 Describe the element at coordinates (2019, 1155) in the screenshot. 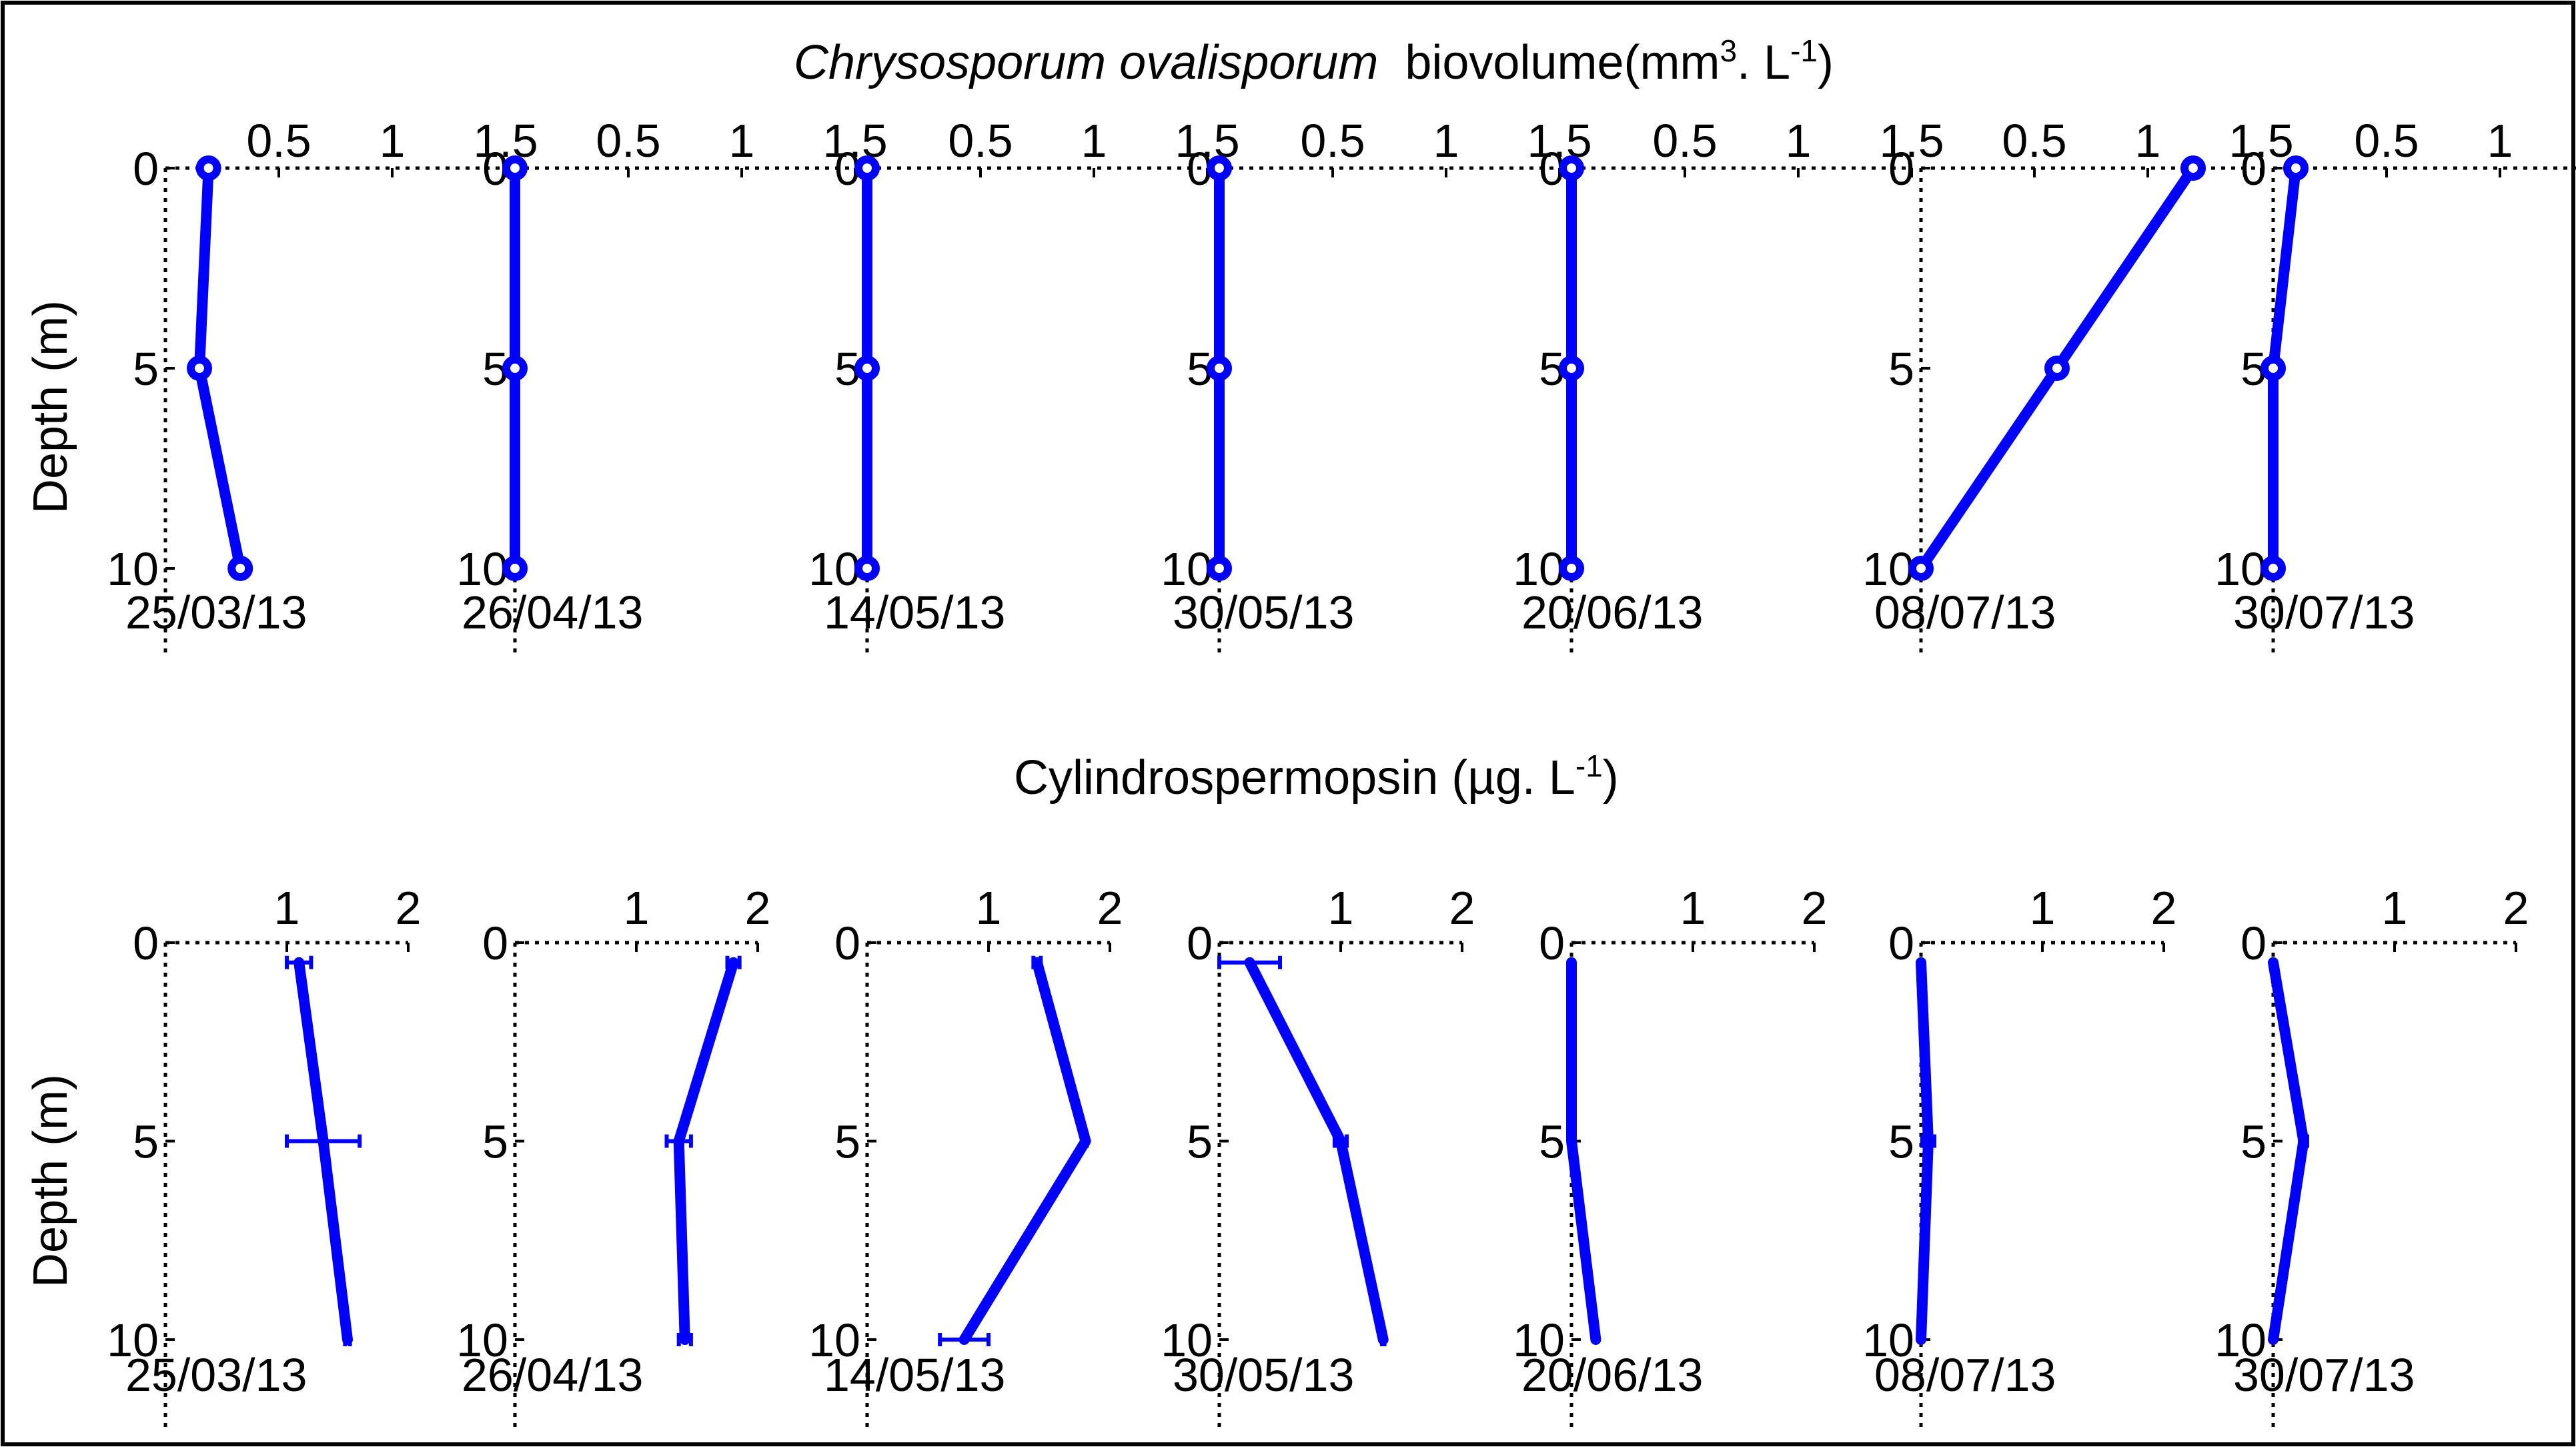

I see `cylindrospermopsin-panel-6: 0 5 10 1 2 08/07/13` at that location.